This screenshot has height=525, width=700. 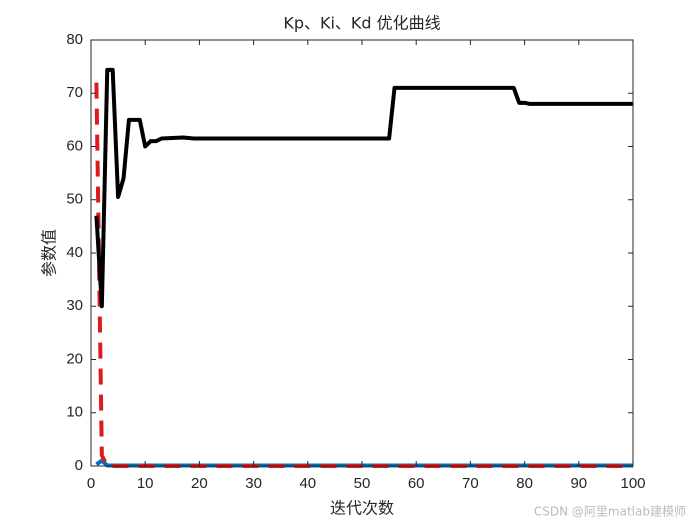 What do you see at coordinates (79, 465) in the screenshot?
I see `y-tick-label: 0` at bounding box center [79, 465].